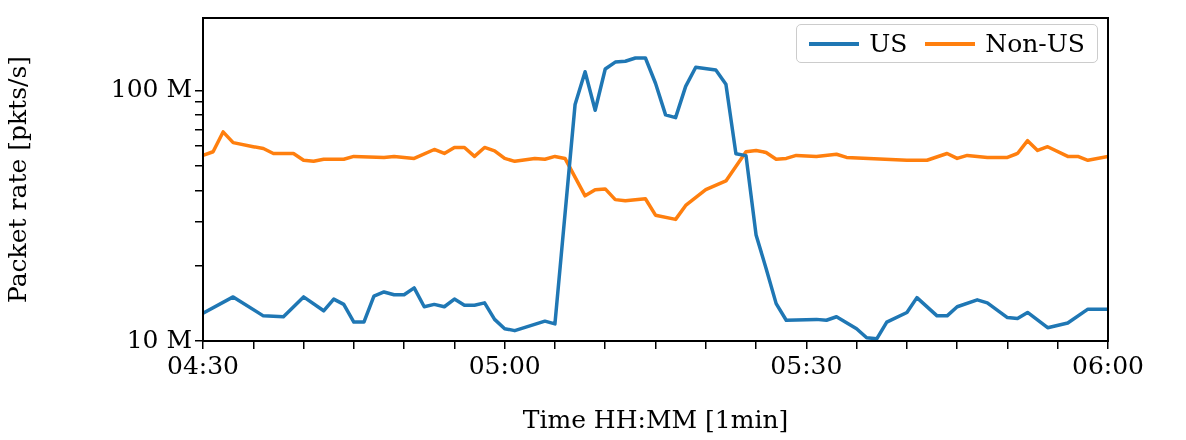  What do you see at coordinates (655, 419) in the screenshot?
I see `x-axis-title: Time HH:MM [1min]` at bounding box center [655, 419].